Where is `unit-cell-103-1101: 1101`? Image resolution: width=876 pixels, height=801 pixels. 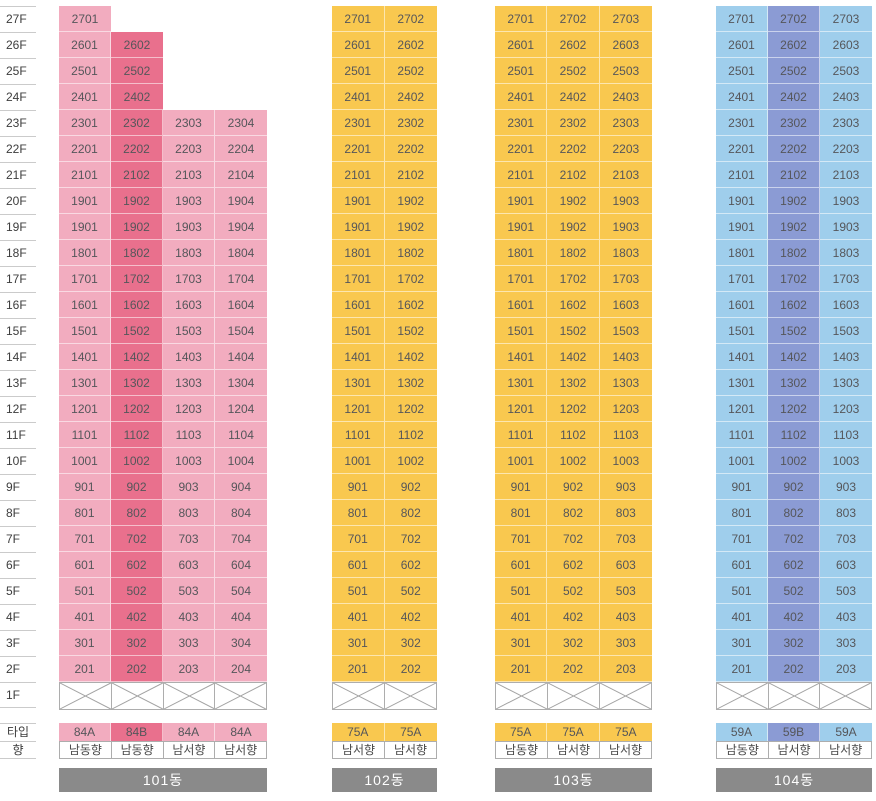 unit-cell-103-1101: 1101 is located at coordinates (521, 435).